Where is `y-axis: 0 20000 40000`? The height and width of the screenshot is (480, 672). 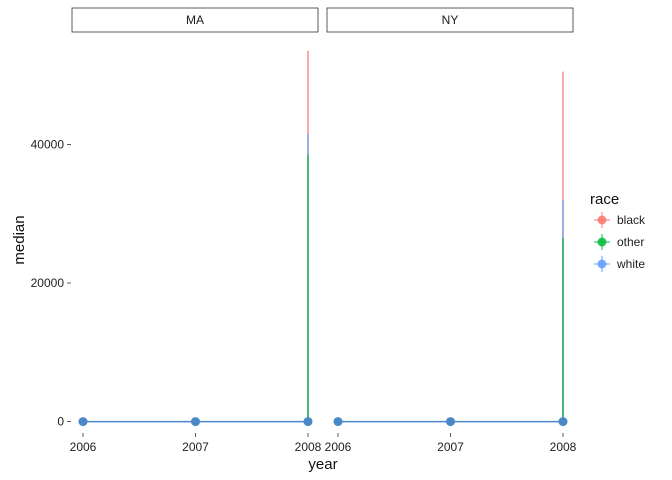 y-axis: 0 20000 40000 is located at coordinates (51, 283).